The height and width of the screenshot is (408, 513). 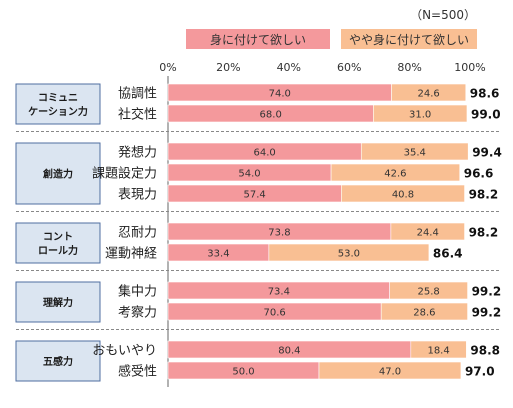 I want to click on bar-value-moderate: 47.0, so click(x=390, y=372).